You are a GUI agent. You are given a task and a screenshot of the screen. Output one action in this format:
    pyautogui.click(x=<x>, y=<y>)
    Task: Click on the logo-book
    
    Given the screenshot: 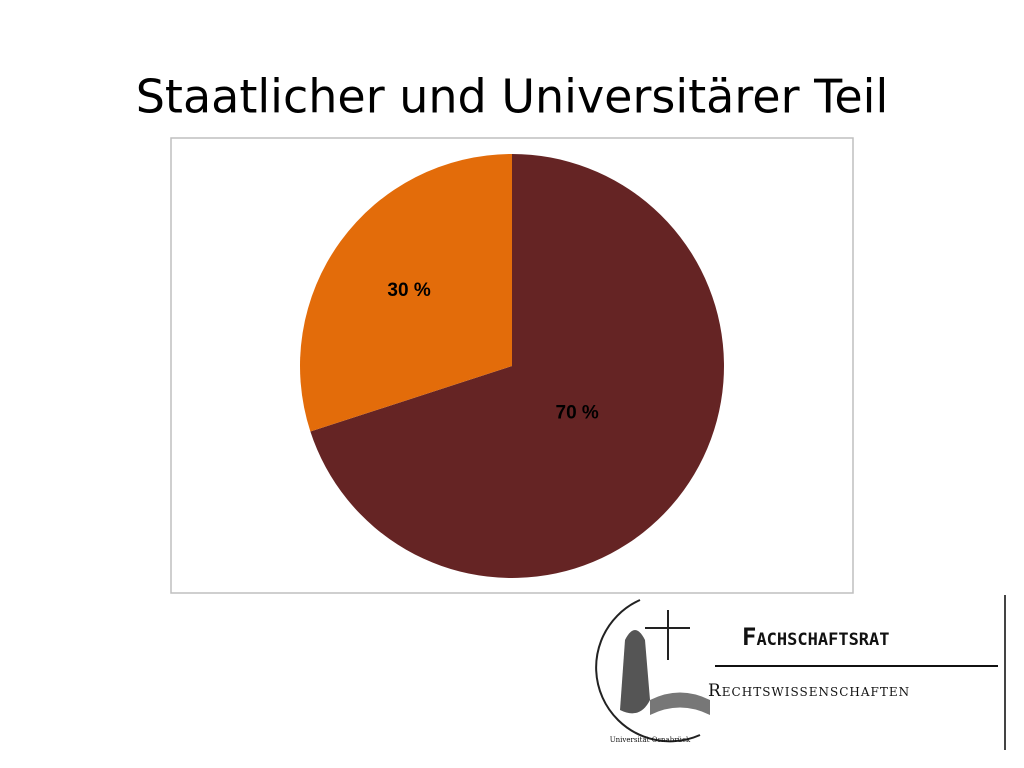 What is the action you would take?
    pyautogui.click(x=680, y=703)
    